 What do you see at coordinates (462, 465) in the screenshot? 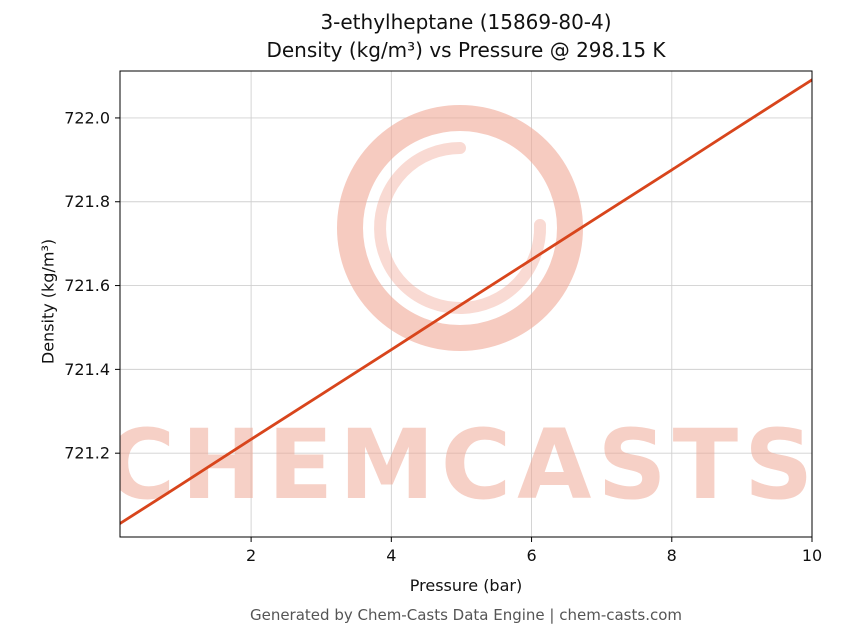
I see `watermark-text: CHEMCASTS` at bounding box center [462, 465].